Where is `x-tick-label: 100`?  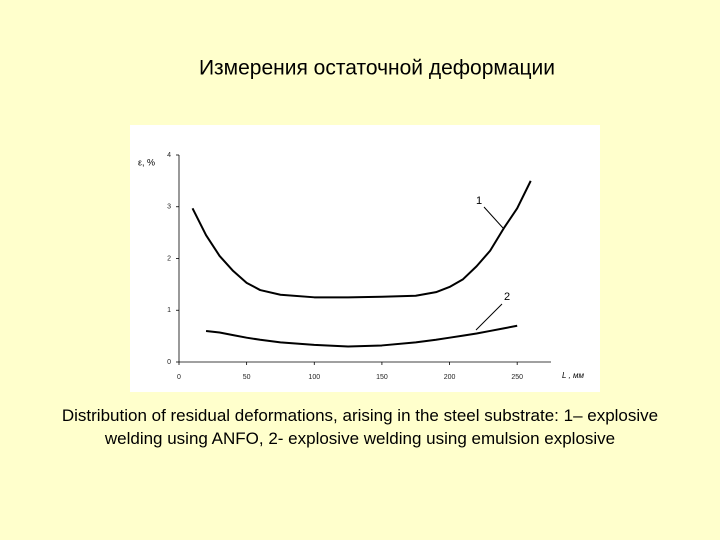
x-tick-label: 100 is located at coordinates (314, 377).